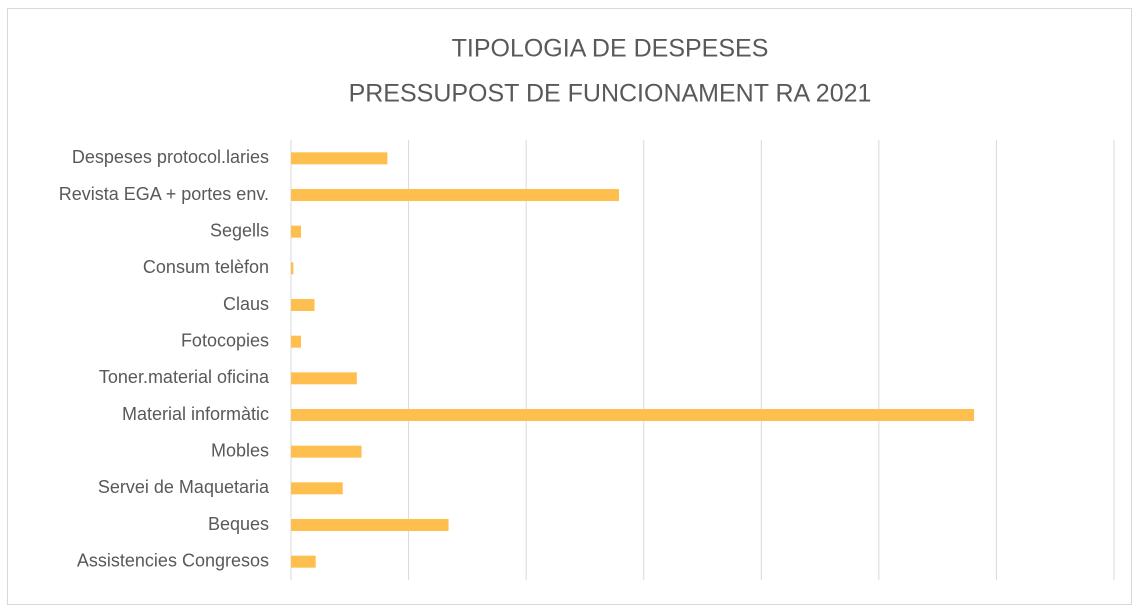  Describe the element at coordinates (184, 377) in the screenshot. I see `y-tick-label: Toner.material oficina` at that location.